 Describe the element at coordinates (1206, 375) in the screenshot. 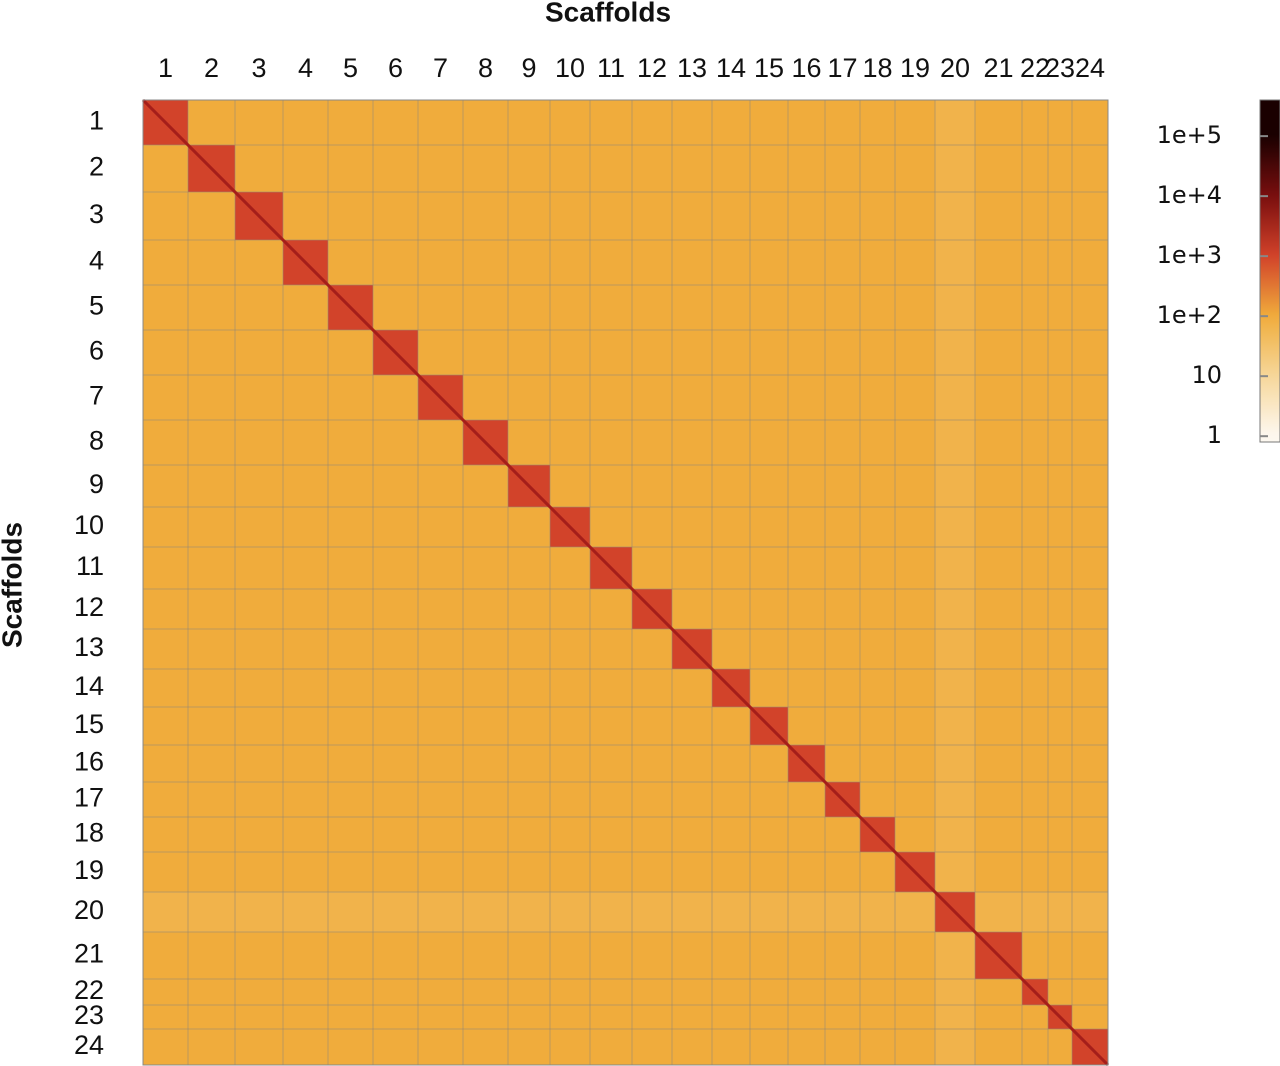

I see `colorbar-tick-label: 10` at that location.